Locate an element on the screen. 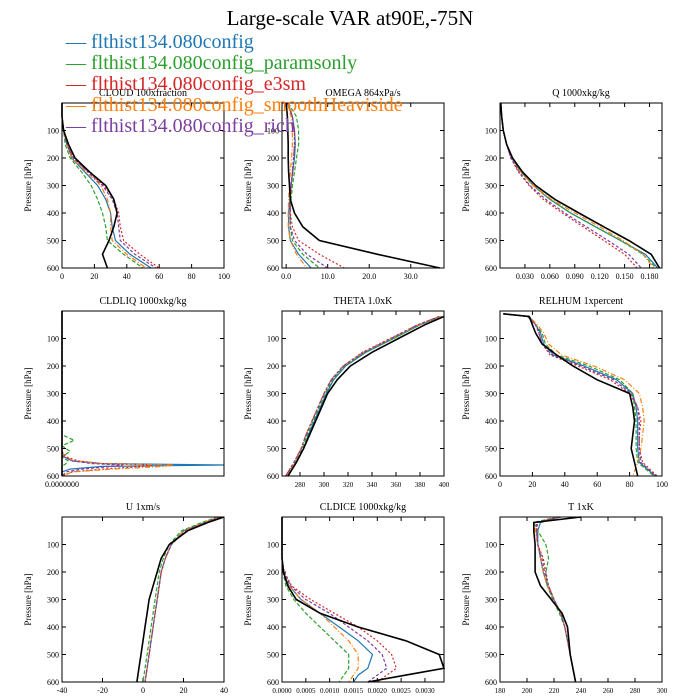  panel-title: U 1xm/s is located at coordinates (143, 507).